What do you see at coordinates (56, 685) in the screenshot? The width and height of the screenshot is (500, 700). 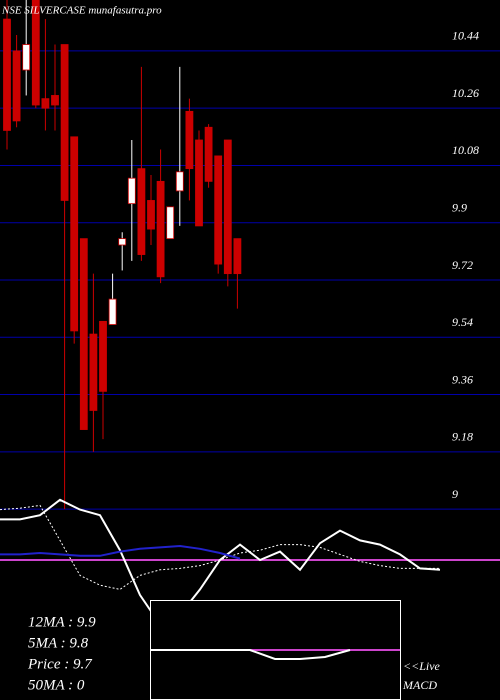 I see `indicator-label: 50MA : 0` at bounding box center [56, 685].